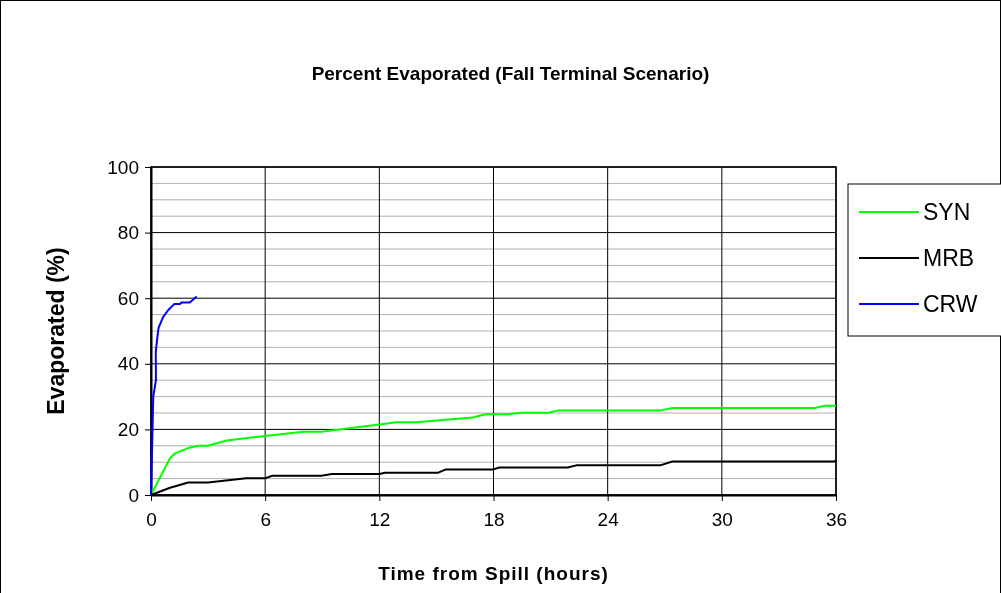  Describe the element at coordinates (151, 520) in the screenshot. I see `x-tick-label: 0` at that location.